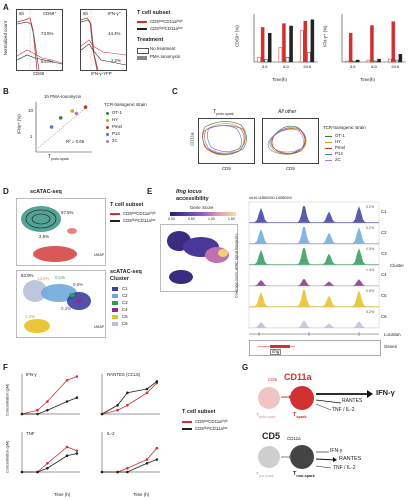 The image size is (412, 500). Describe the element at coordinates (309, 460) in the screenshot. I see `g-arrows-bottom` at that location.